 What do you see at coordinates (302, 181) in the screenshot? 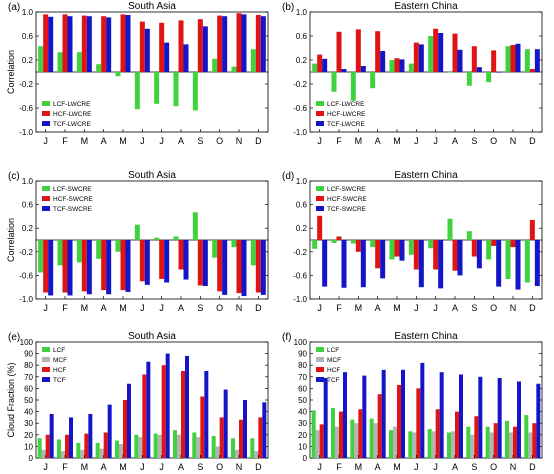
I see `y-tick-label: 1.0` at bounding box center [302, 181].